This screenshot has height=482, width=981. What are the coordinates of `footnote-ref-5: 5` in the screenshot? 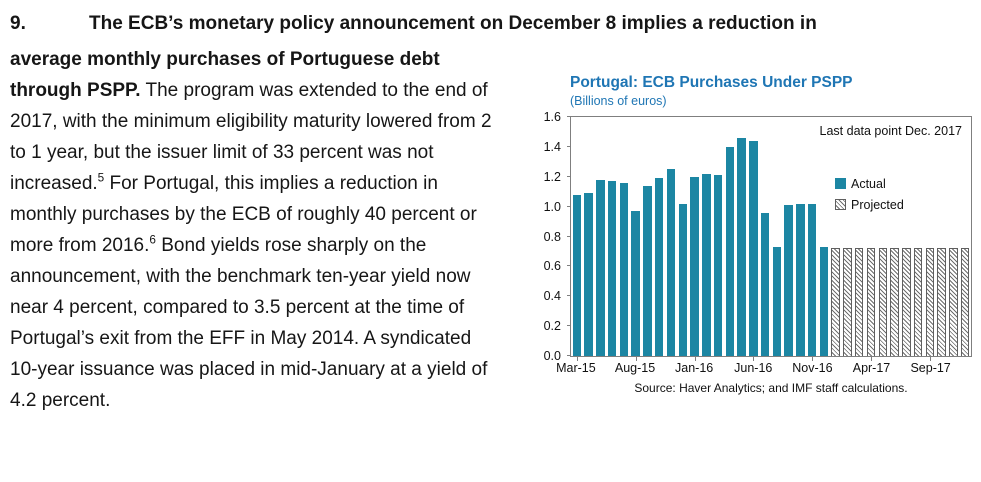 It's located at (101, 178).